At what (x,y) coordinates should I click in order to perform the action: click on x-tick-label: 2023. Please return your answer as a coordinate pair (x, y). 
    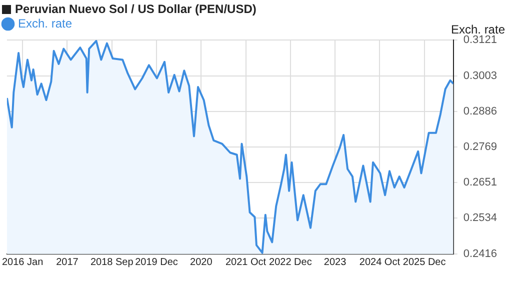
    Looking at the image, I should click on (335, 262).